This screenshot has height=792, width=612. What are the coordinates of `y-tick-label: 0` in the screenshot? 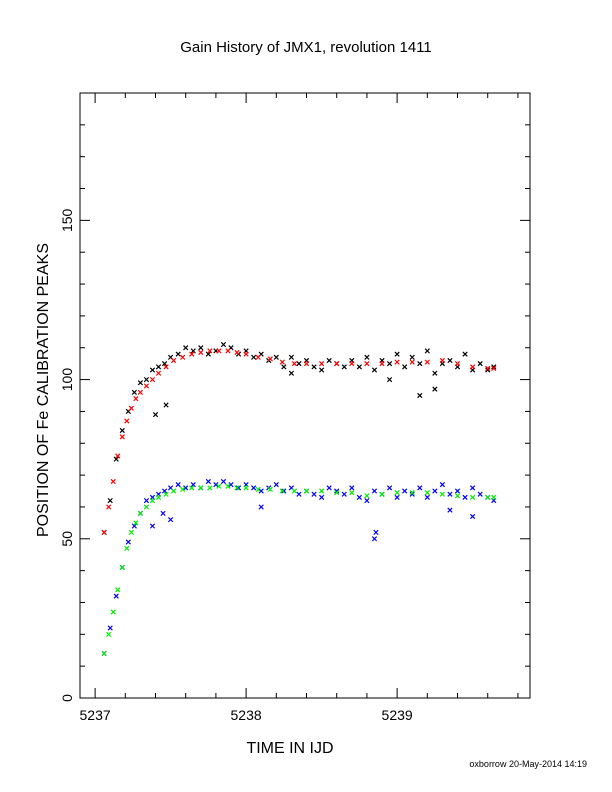 It's located at (67, 698).